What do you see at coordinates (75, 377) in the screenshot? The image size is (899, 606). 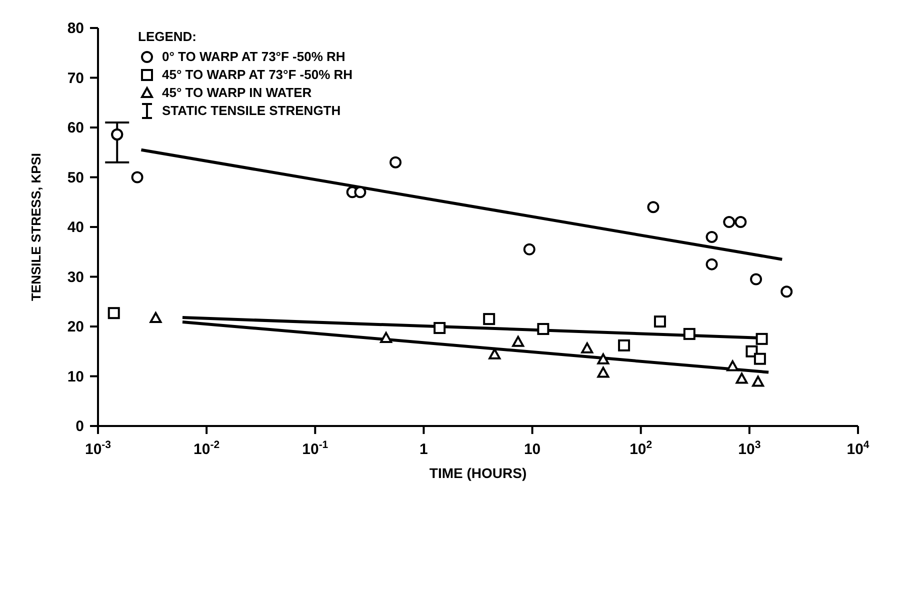 I see `y-tick-label: 10` at bounding box center [75, 377].